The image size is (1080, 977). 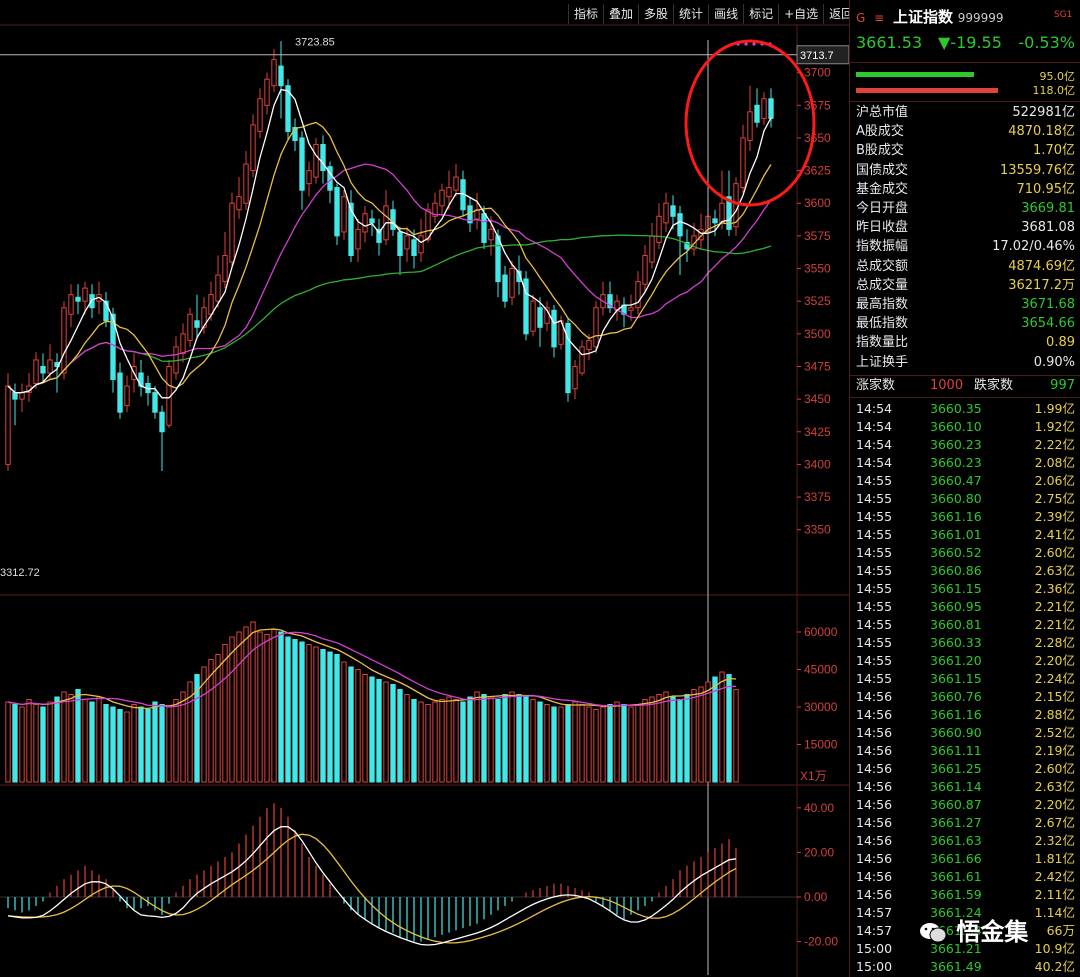 I want to click on macd-tick-label: 40.00, so click(x=819, y=808).